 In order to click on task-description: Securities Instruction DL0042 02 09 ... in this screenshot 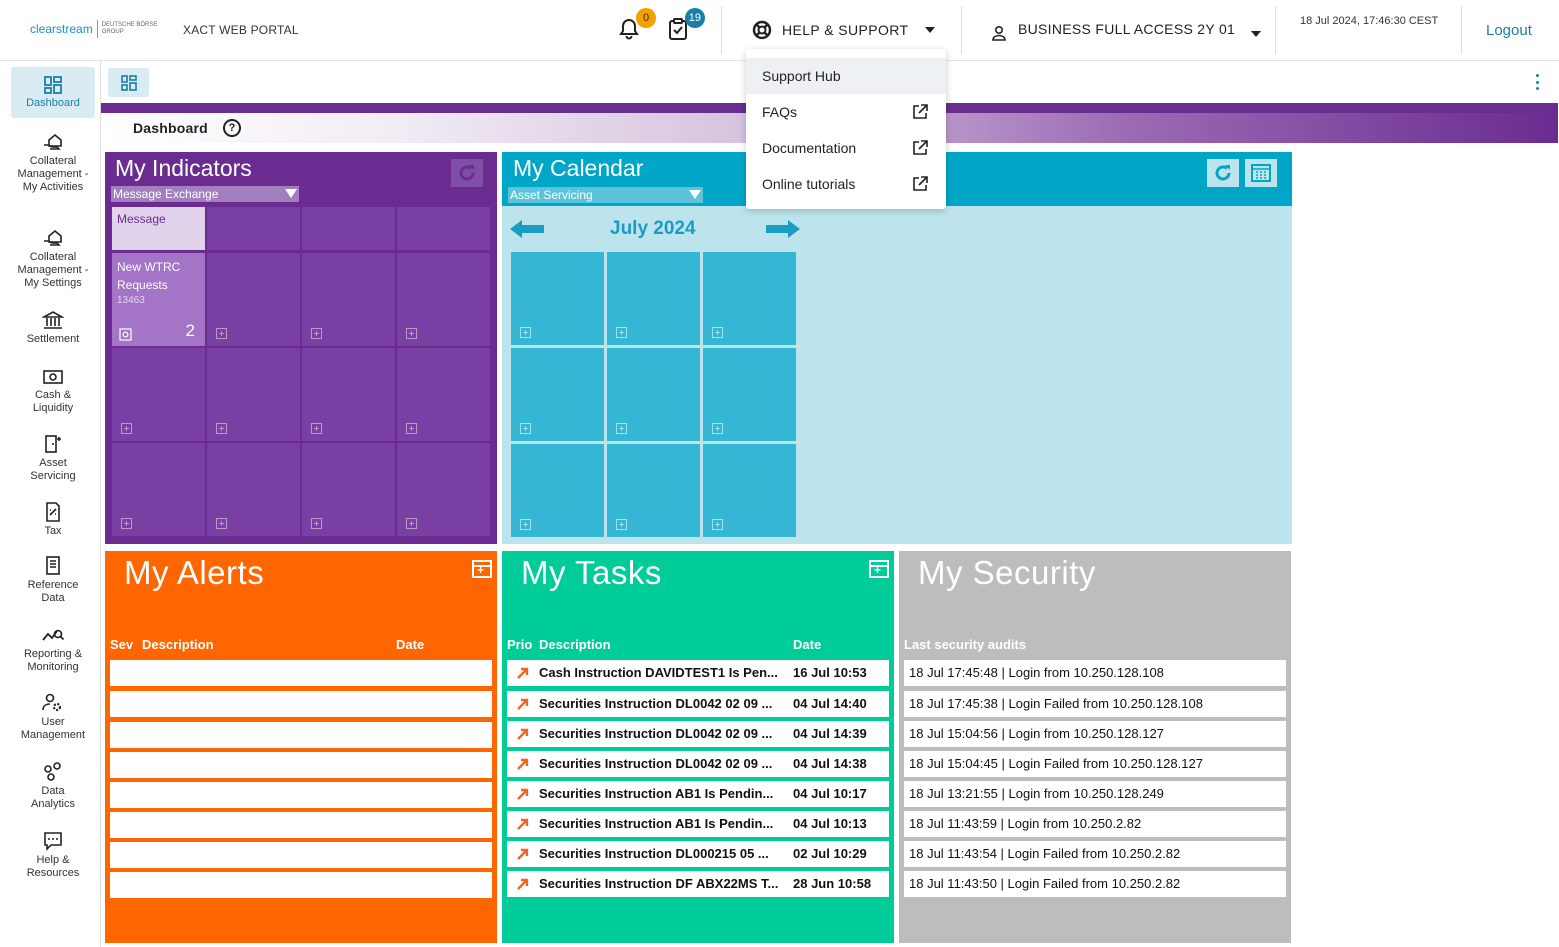, I will do `click(656, 763)`.